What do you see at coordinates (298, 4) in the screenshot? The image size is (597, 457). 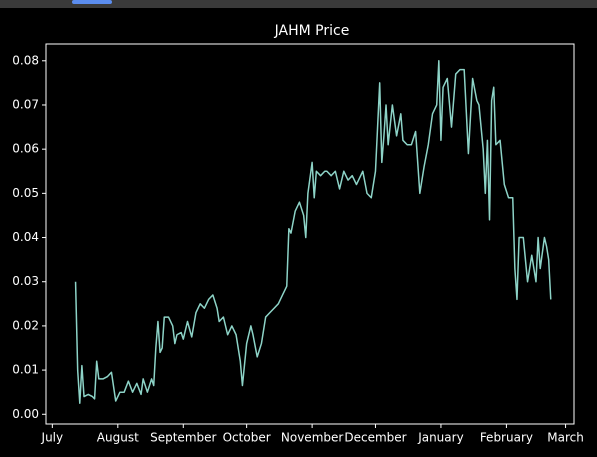 I see `top-bar` at bounding box center [298, 4].